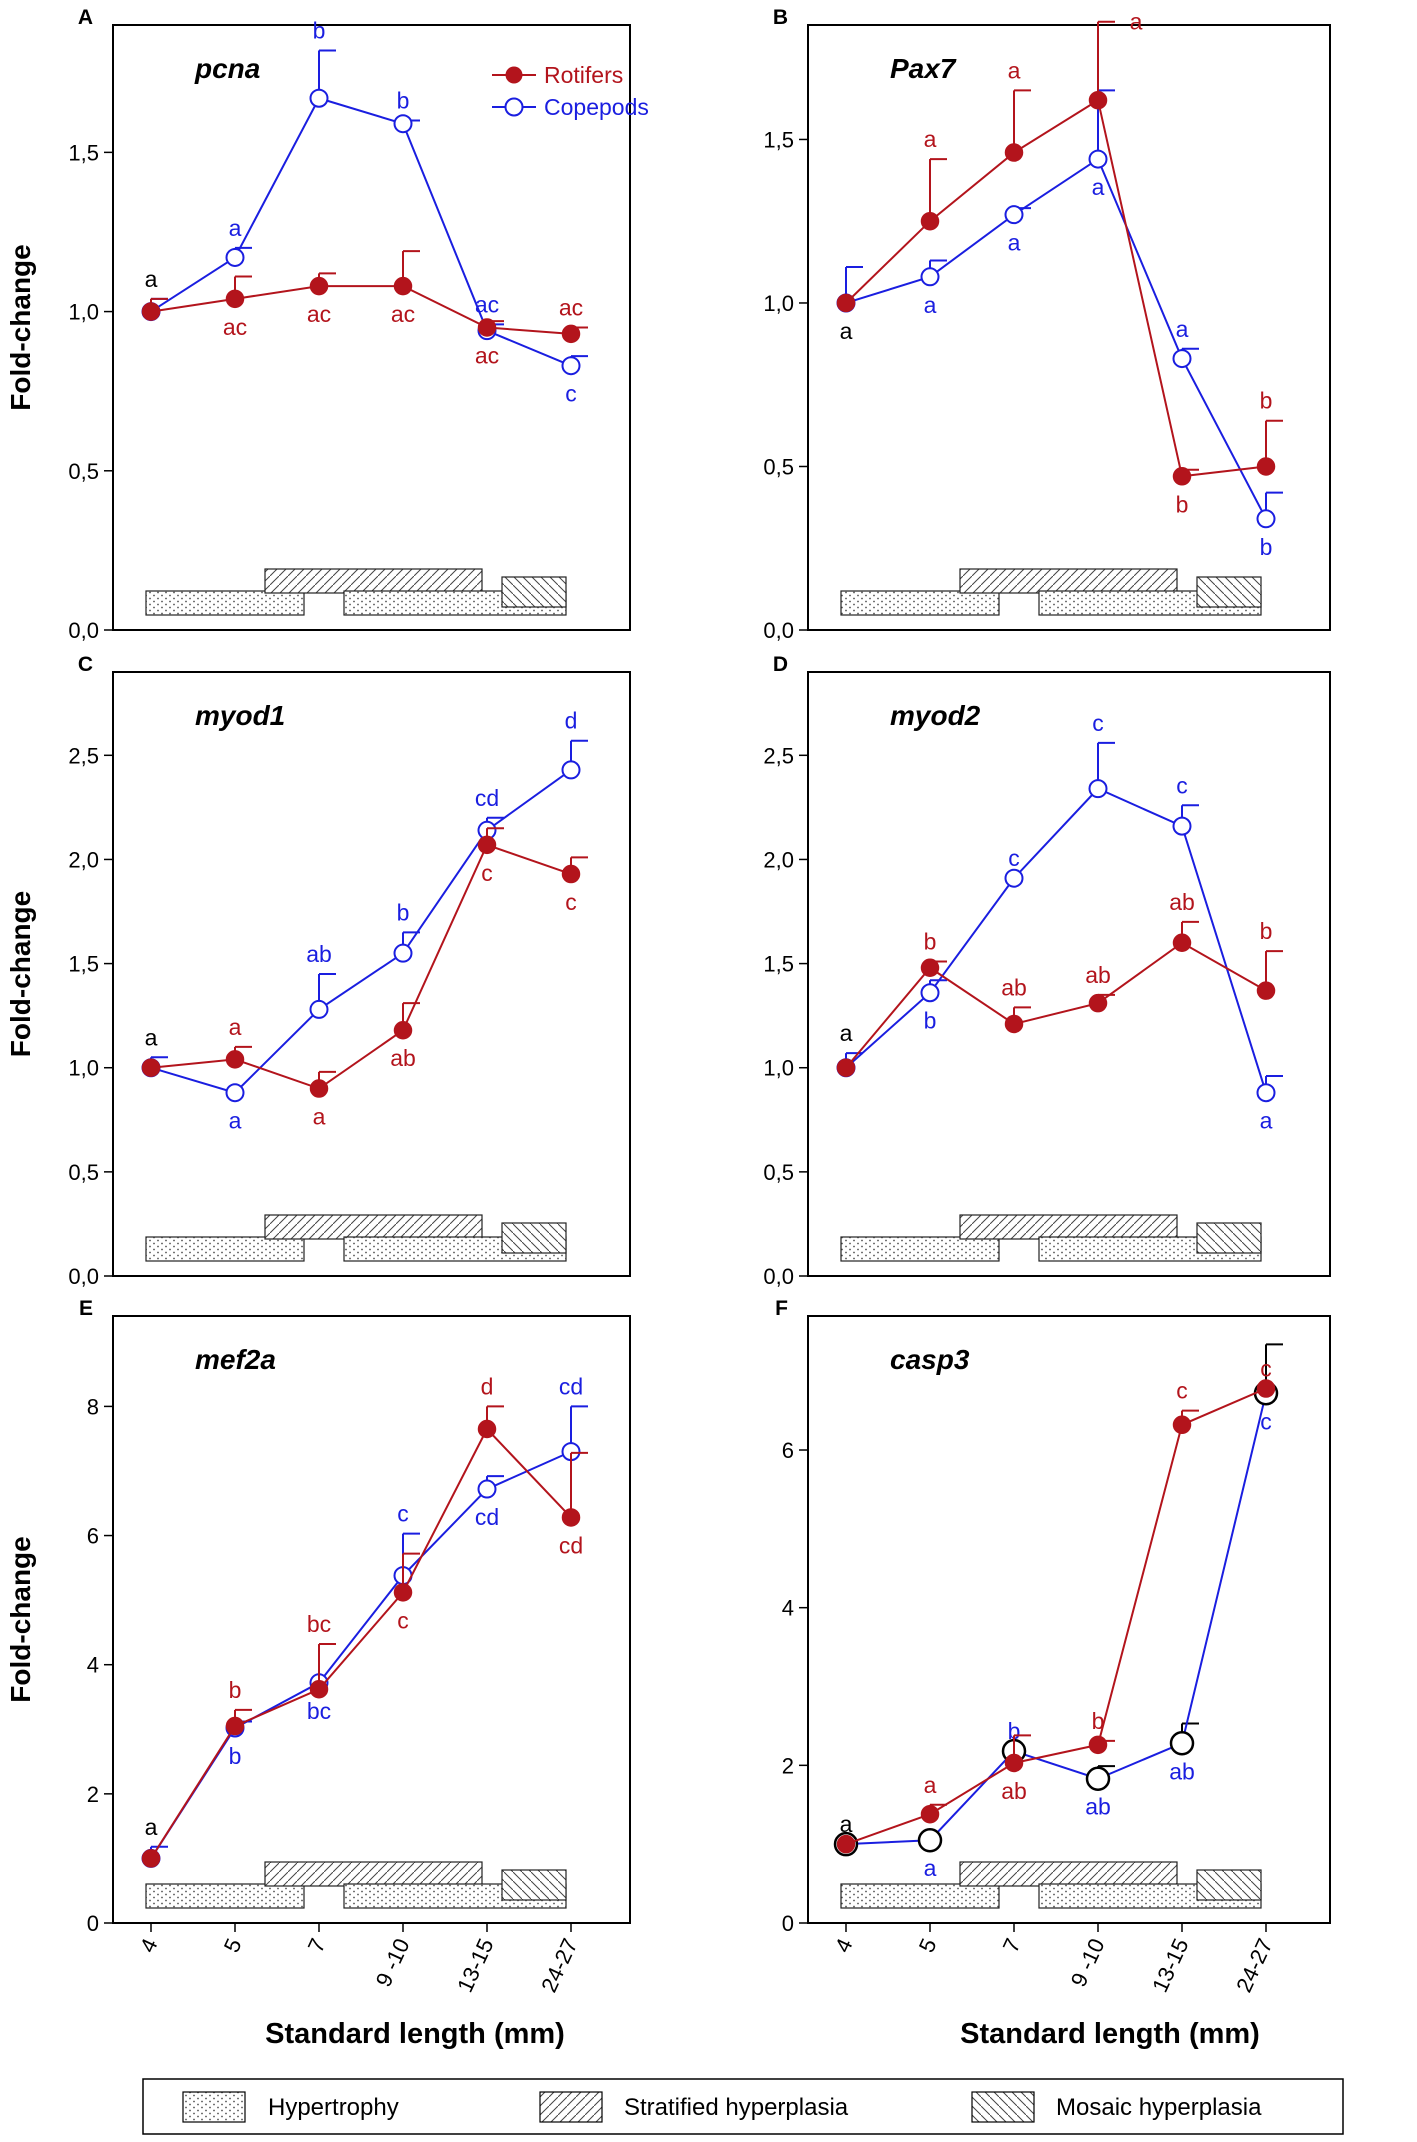 This screenshot has height=2142, width=1417. I want to click on sig-letter-copepods-a-3: b, so click(403, 101).